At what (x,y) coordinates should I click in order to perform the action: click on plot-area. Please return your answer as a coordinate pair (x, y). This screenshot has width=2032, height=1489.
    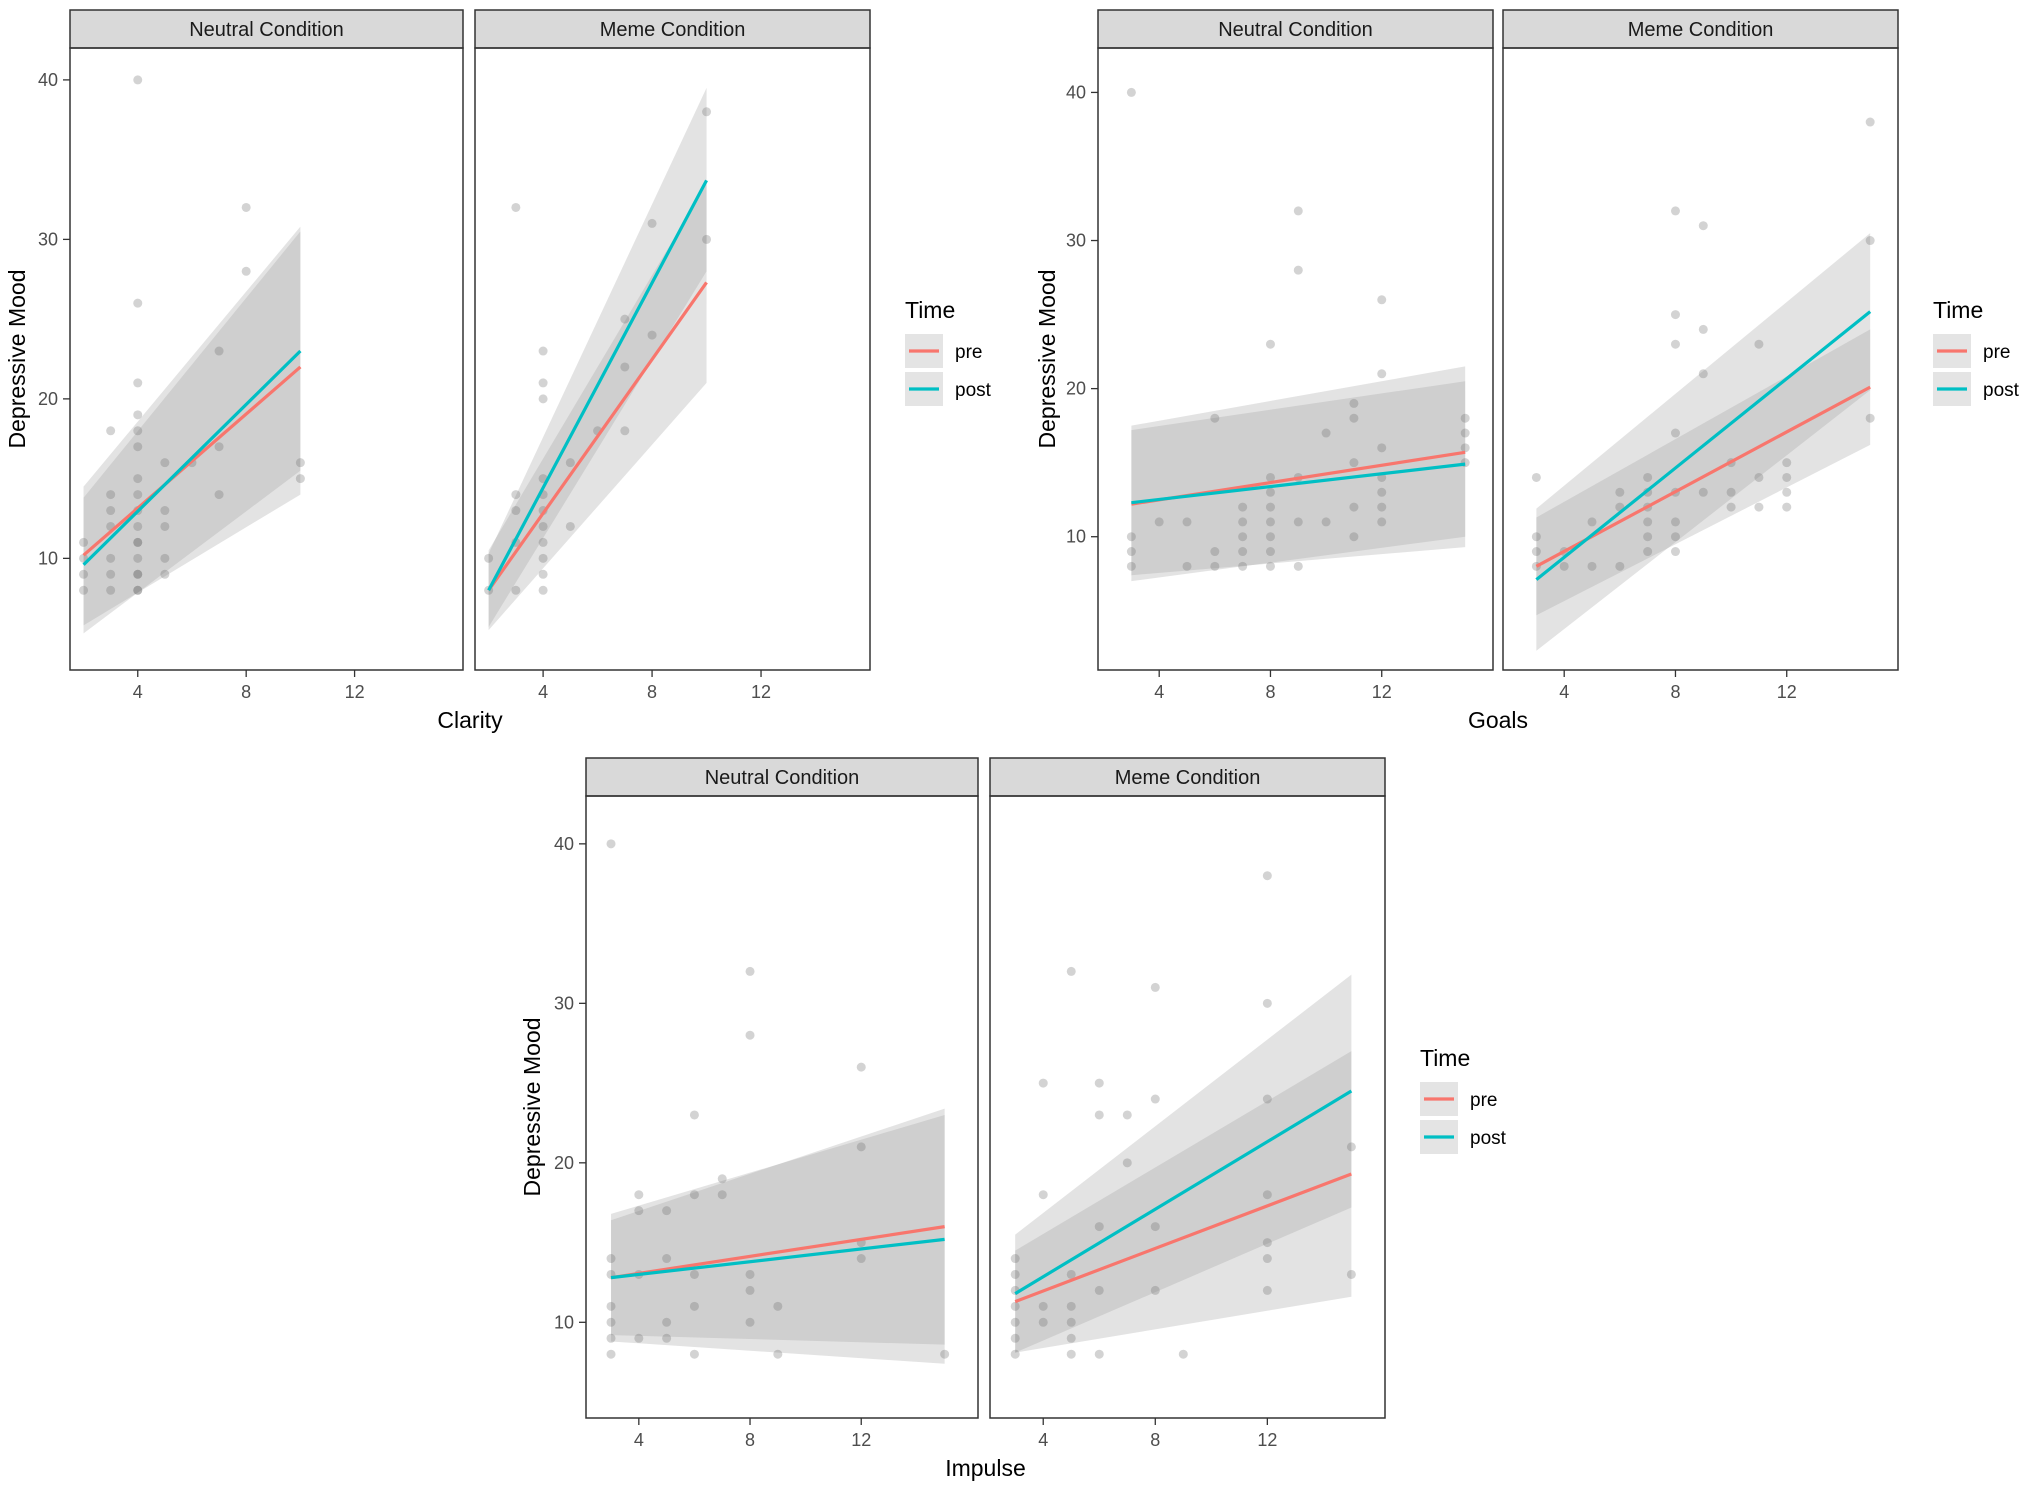
    Looking at the image, I should click on (192, 354).